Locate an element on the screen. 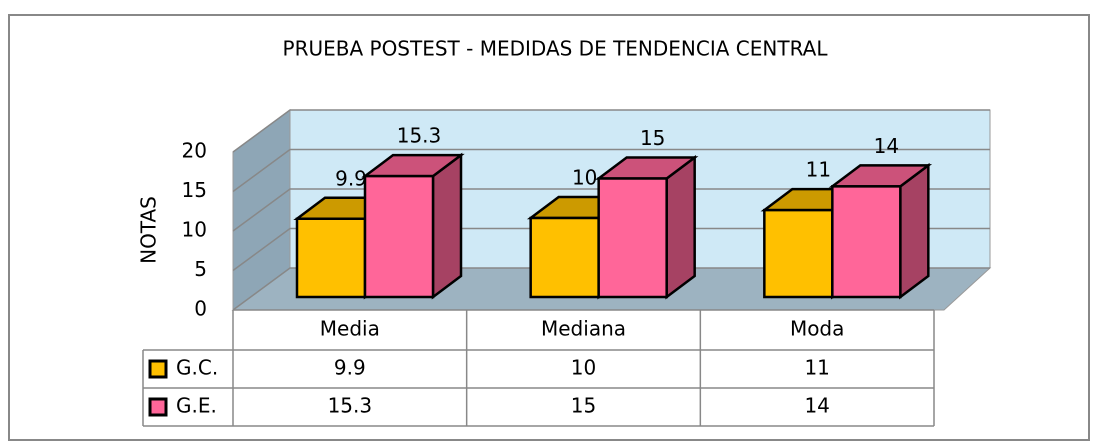 The width and height of the screenshot is (1097, 445). data-label: 15.3 is located at coordinates (419, 136).